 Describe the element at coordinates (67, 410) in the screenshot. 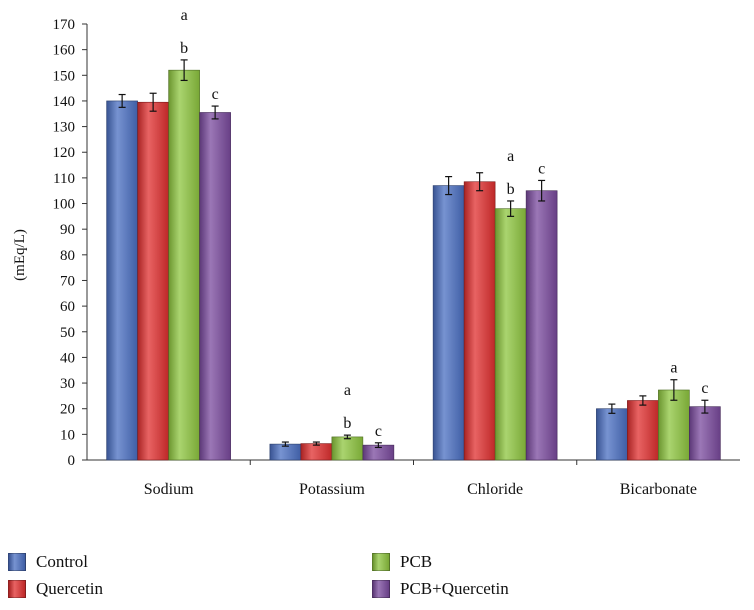

I see `y-tick-label: 20` at that location.